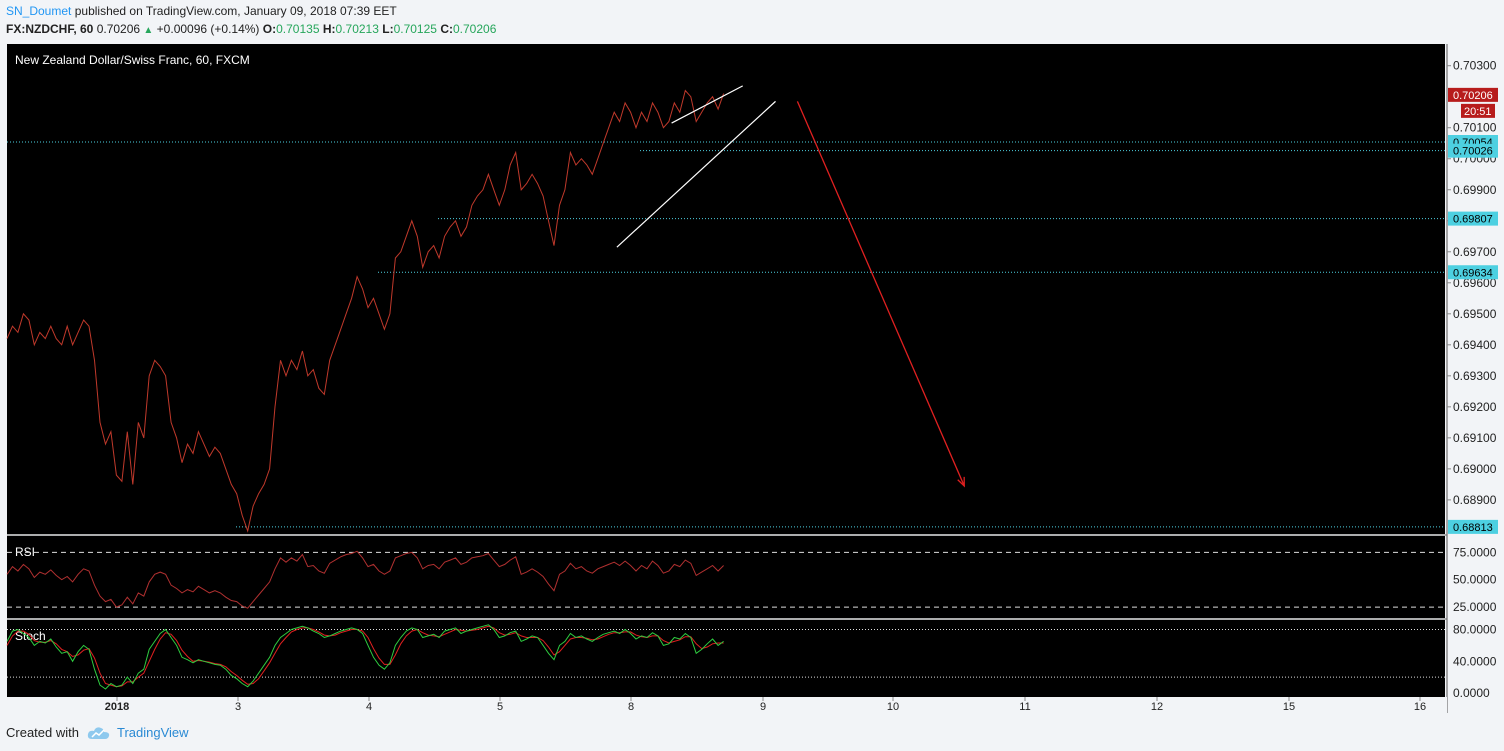 The width and height of the screenshot is (1504, 751). I want to click on rsi-pane, so click(726, 577).